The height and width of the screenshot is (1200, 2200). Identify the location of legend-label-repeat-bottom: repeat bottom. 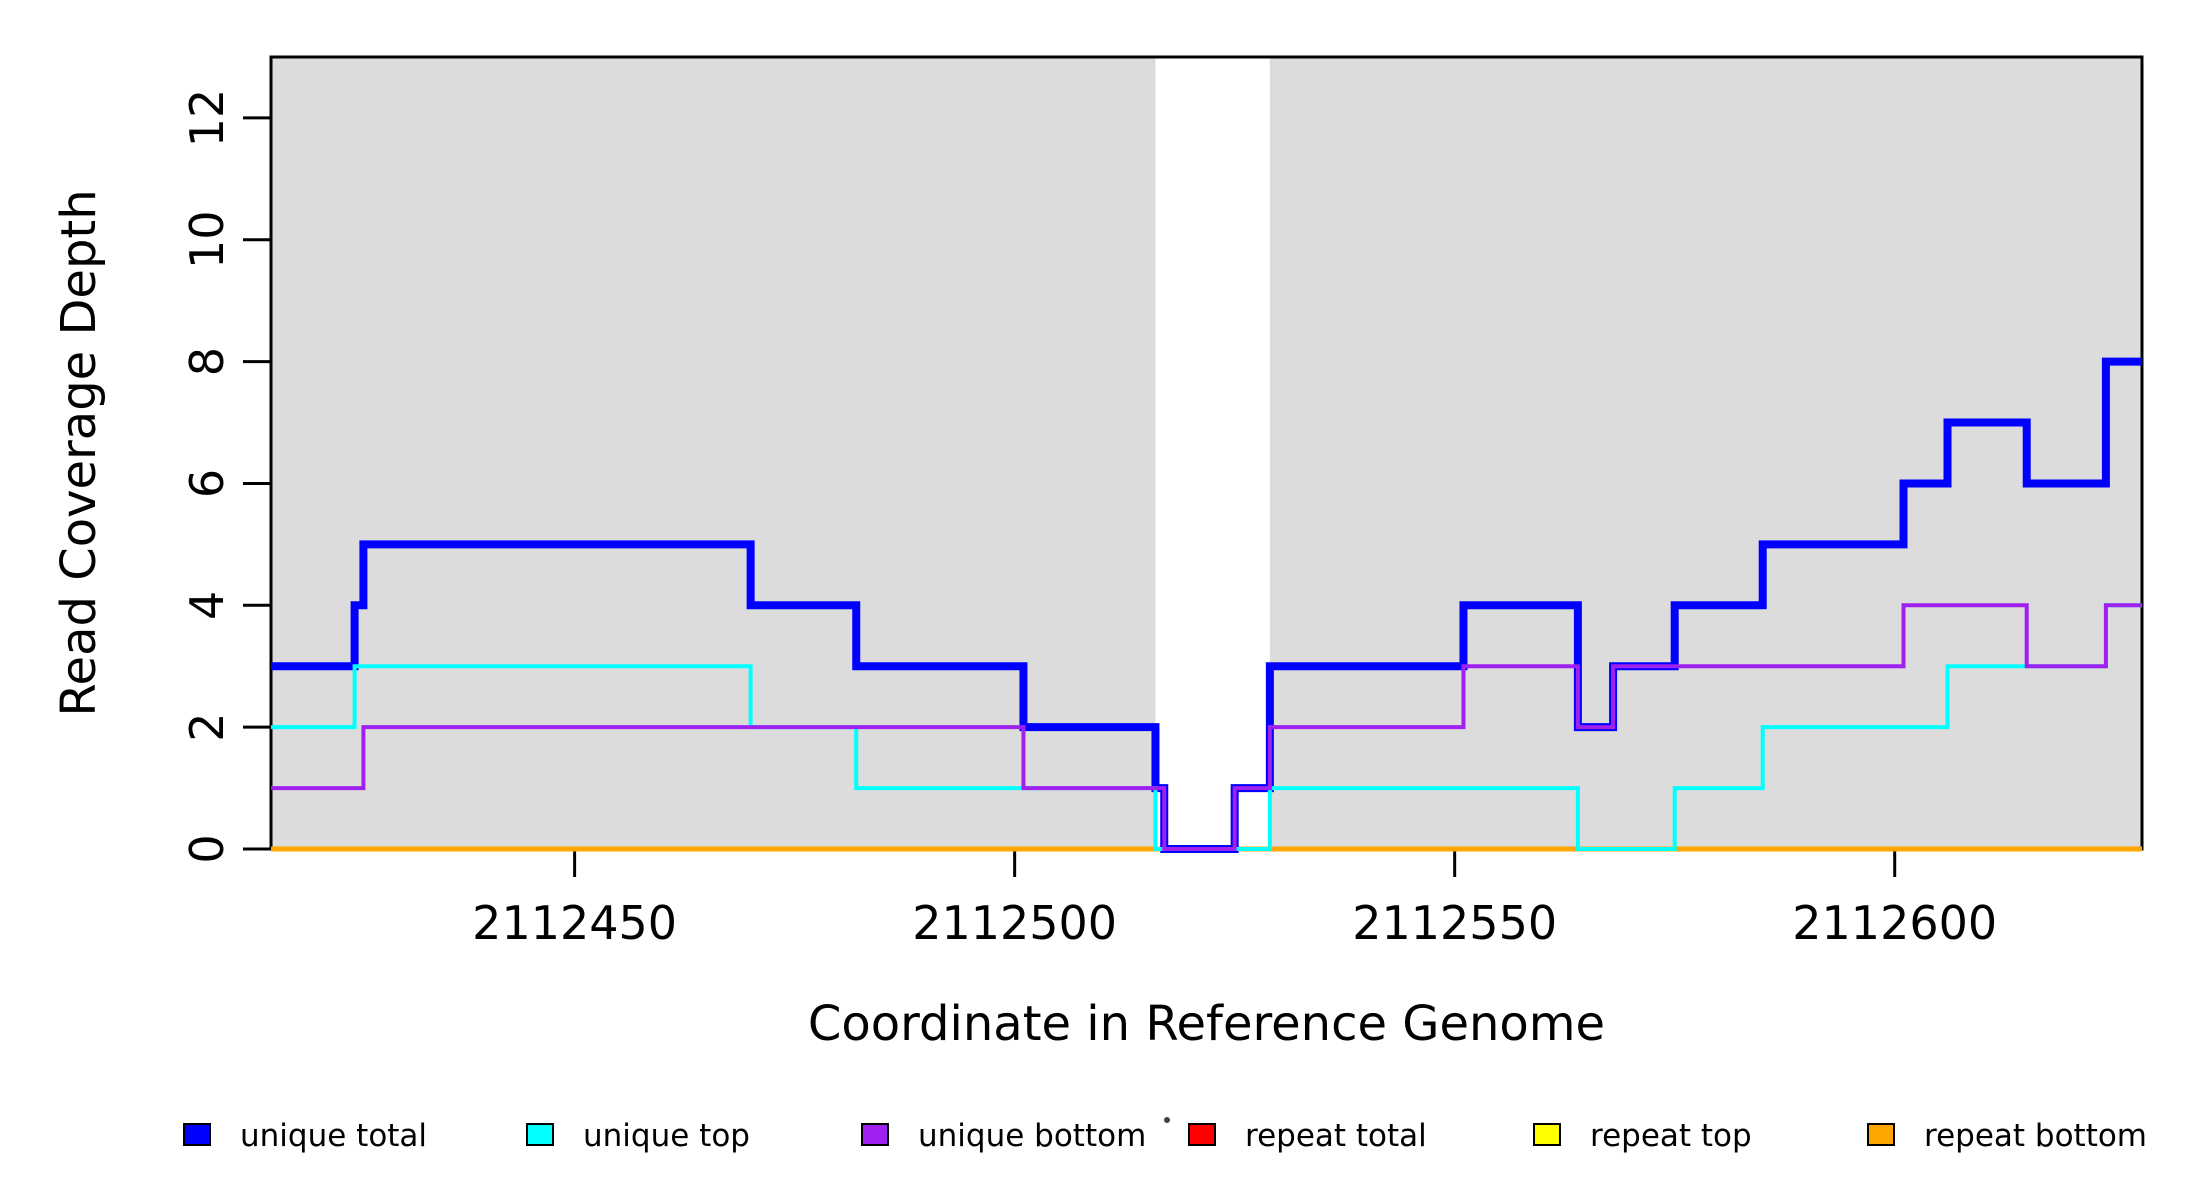
(2035, 1136).